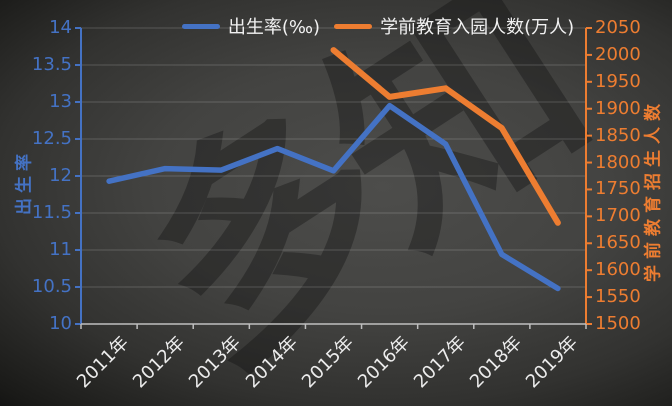 This screenshot has width=672, height=406. I want to click on right-axis-tick-label: 2050, so click(618, 27).